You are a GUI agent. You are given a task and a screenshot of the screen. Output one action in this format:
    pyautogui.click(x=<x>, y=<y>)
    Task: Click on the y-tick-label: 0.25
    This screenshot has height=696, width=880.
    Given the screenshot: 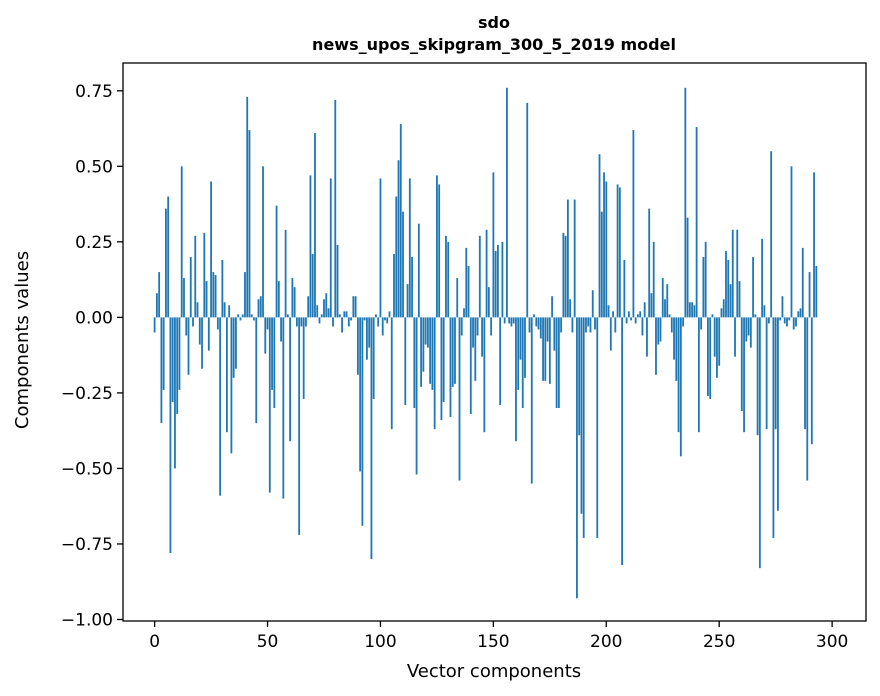 What is the action you would take?
    pyautogui.click(x=94, y=243)
    